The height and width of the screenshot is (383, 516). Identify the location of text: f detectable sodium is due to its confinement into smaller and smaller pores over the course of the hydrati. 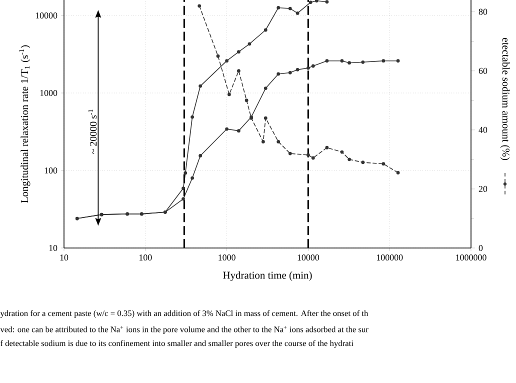
(177, 344).